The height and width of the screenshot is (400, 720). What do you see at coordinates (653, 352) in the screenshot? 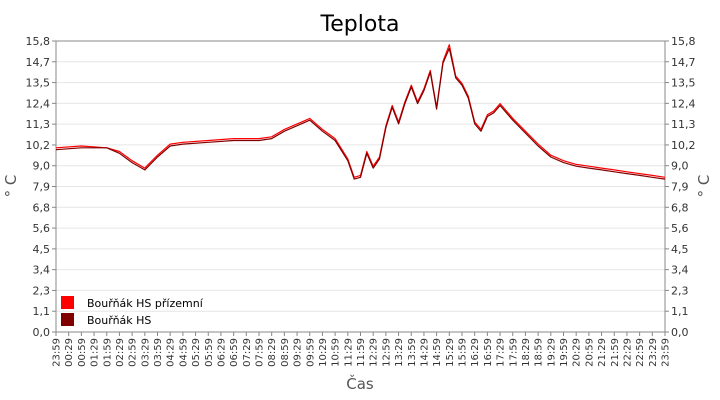
I see `x-tick-label: 23:29` at bounding box center [653, 352].